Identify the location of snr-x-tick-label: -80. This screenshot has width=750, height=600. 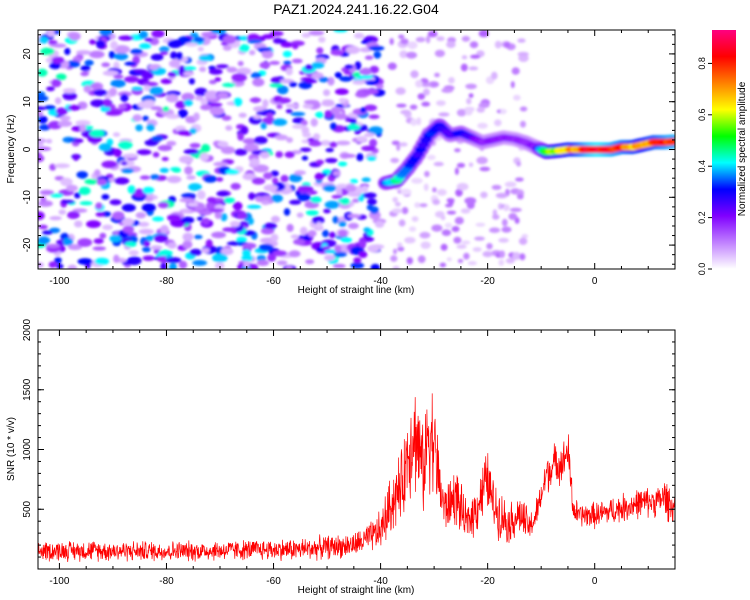
(166, 581).